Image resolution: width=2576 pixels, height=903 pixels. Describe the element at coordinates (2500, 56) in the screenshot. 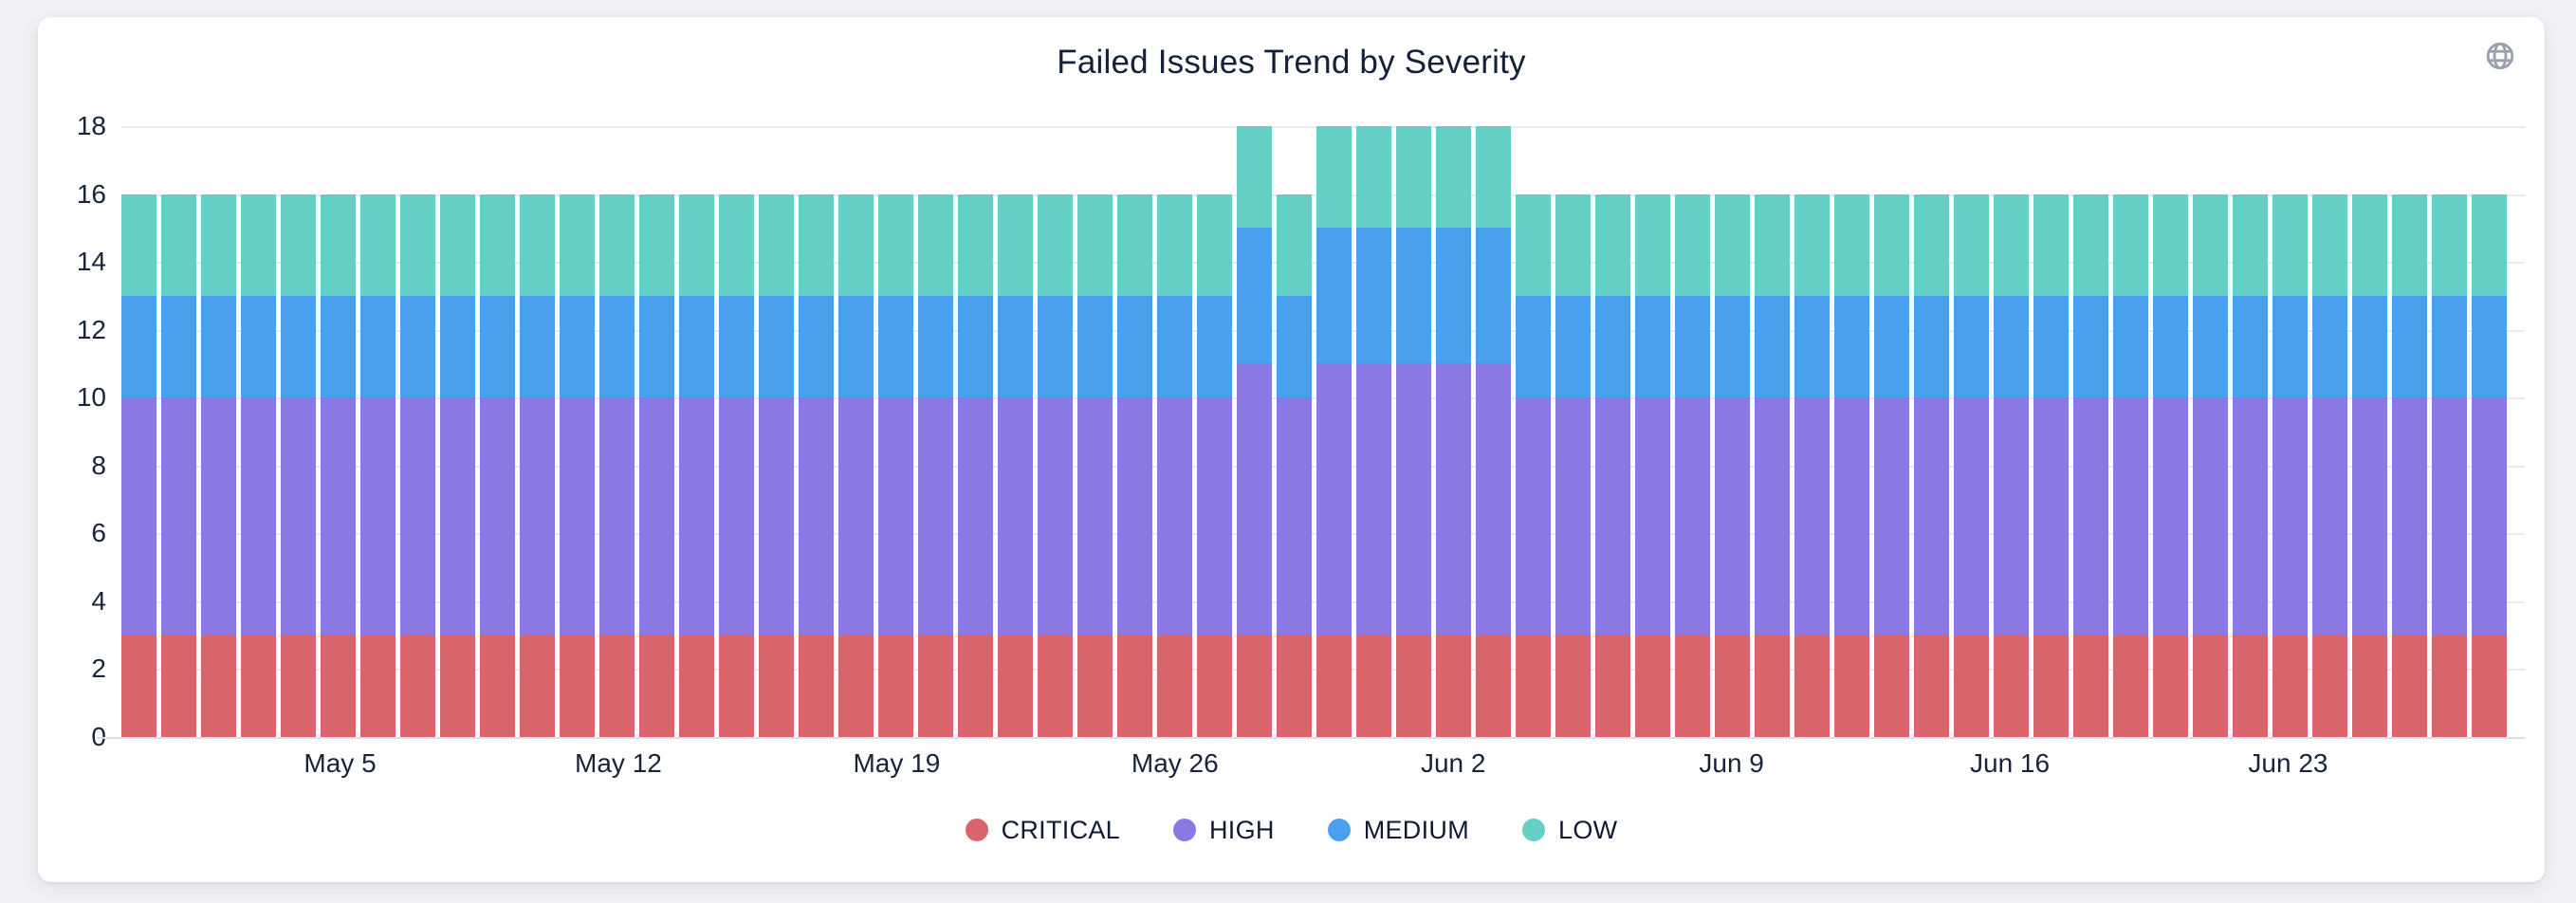

I see `globe-icon` at that location.